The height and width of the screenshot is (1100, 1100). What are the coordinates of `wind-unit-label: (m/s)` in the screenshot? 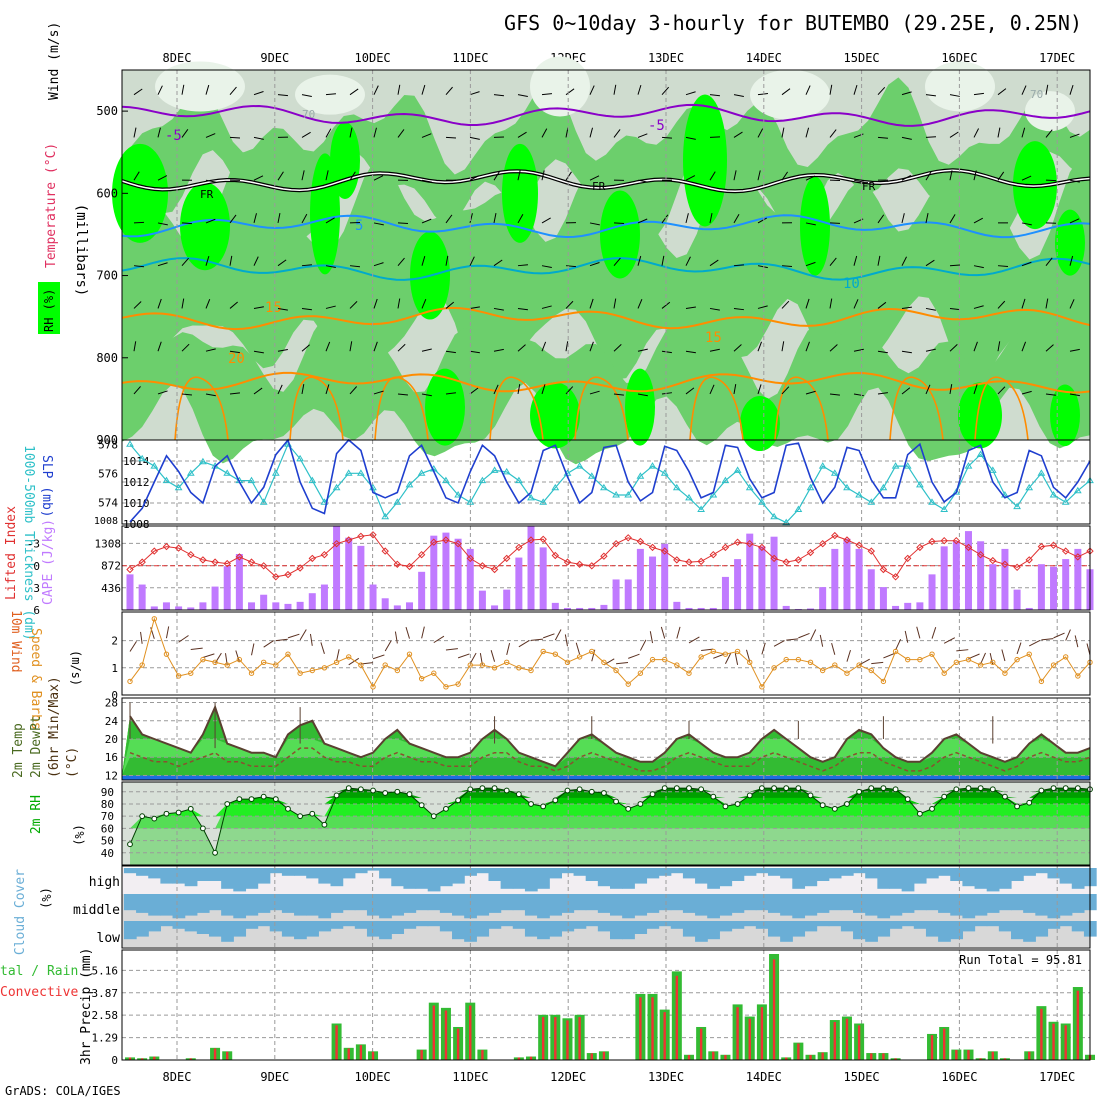 It's located at (76, 668).